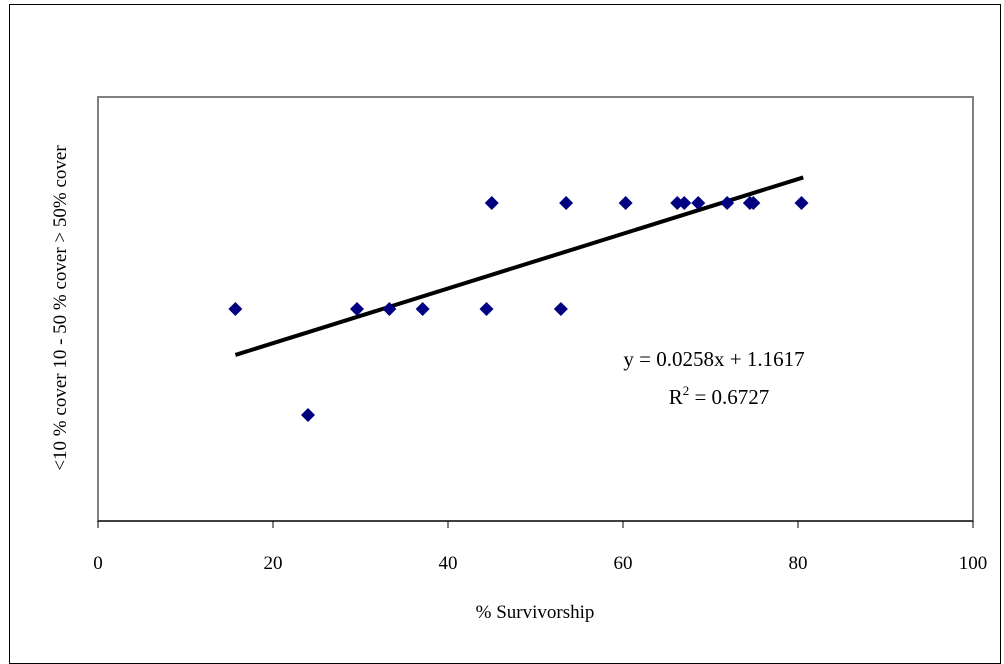 This screenshot has height=664, width=1004. Describe the element at coordinates (273, 563) in the screenshot. I see `x-tick-label: 20` at that location.